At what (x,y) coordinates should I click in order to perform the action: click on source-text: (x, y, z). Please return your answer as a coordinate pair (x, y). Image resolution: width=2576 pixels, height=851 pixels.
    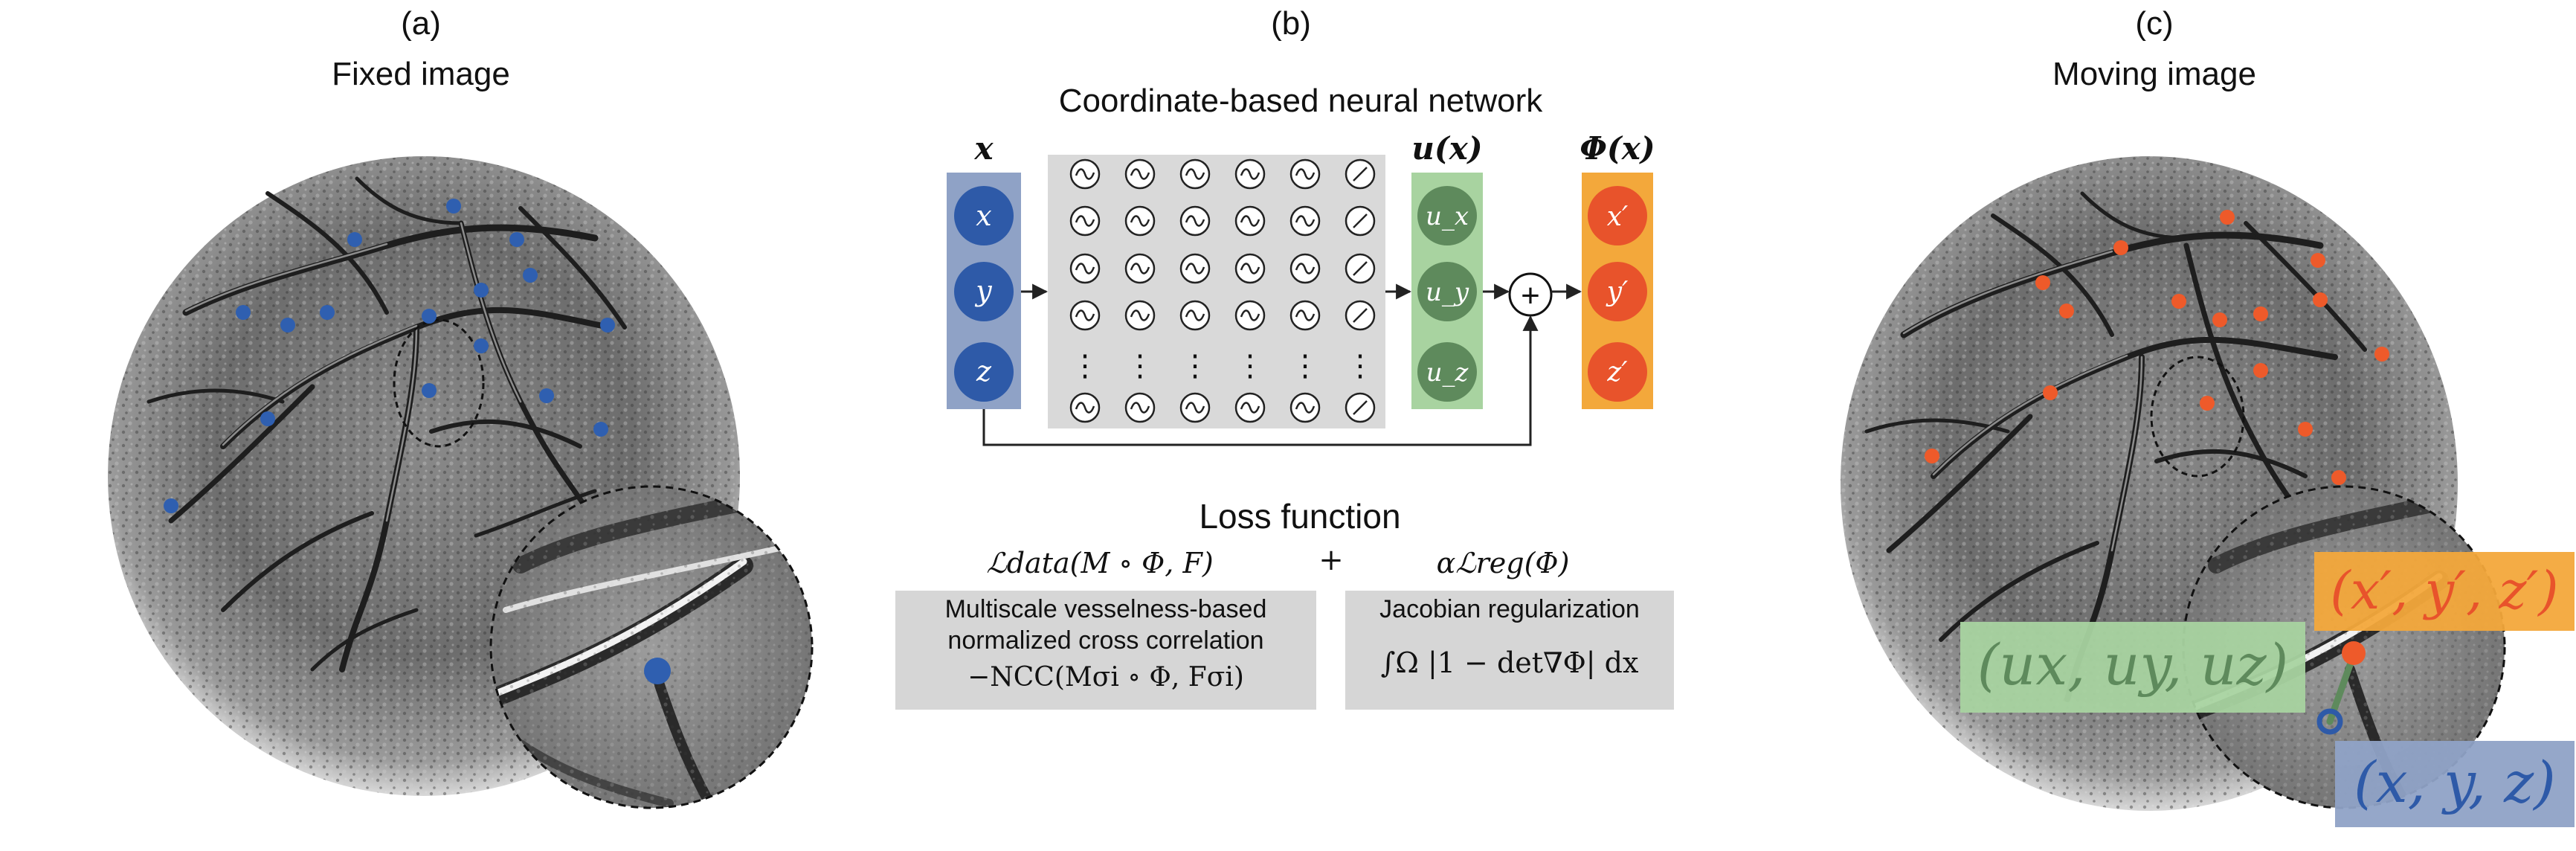
    Looking at the image, I should click on (2455, 782).